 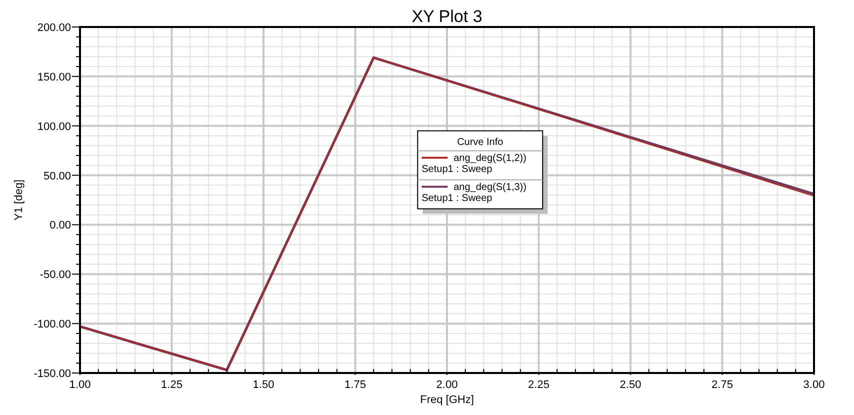 I want to click on x-tick-label: 2.75, so click(x=722, y=385).